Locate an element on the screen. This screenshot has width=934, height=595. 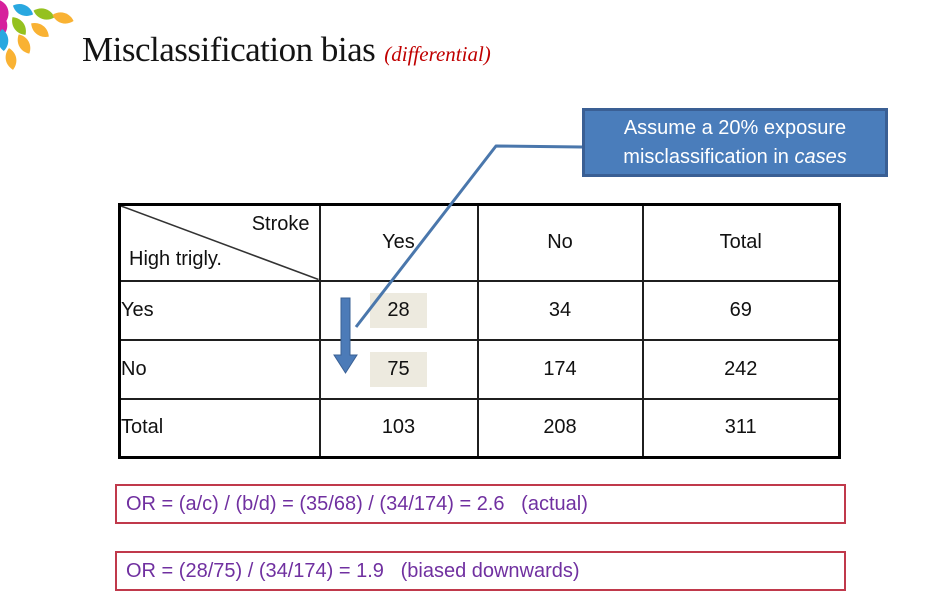
corner-label-high-trigly: High trigly. is located at coordinates (175, 258).